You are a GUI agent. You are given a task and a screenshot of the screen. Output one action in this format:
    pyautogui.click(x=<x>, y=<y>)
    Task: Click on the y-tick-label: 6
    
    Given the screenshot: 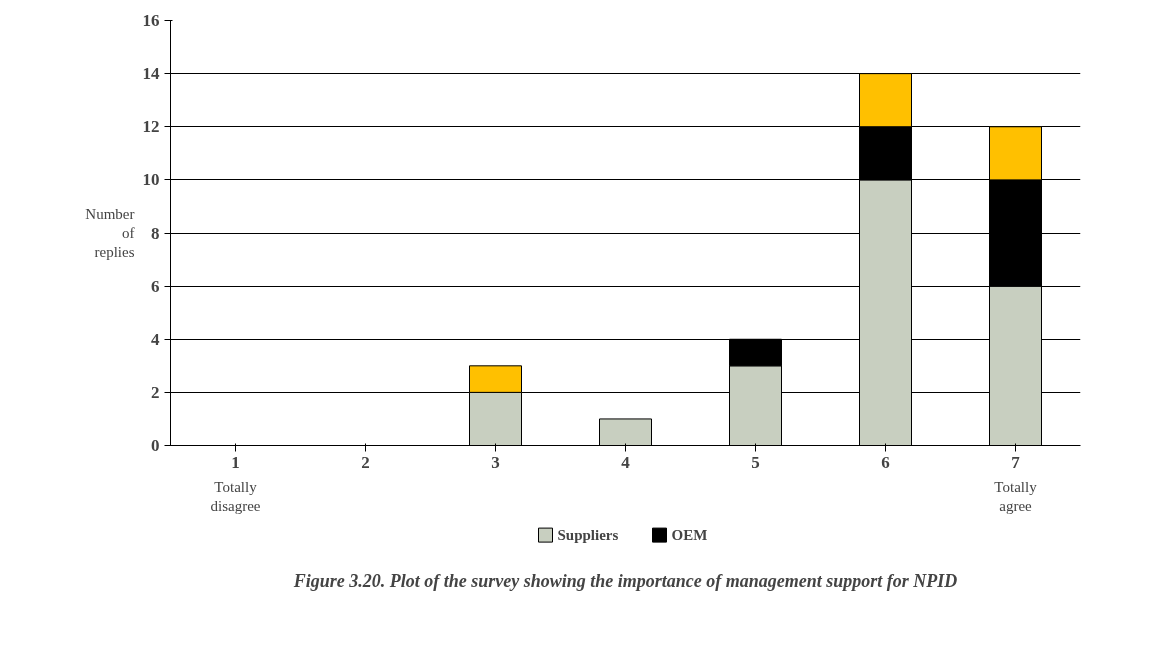 What is the action you would take?
    pyautogui.click(x=155, y=286)
    